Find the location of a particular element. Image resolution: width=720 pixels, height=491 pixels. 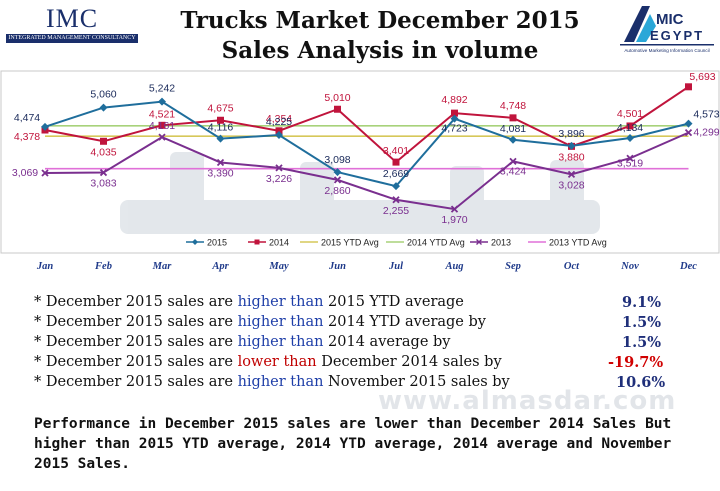

note-suffix: November 2015 sales by is located at coordinates (416, 382).